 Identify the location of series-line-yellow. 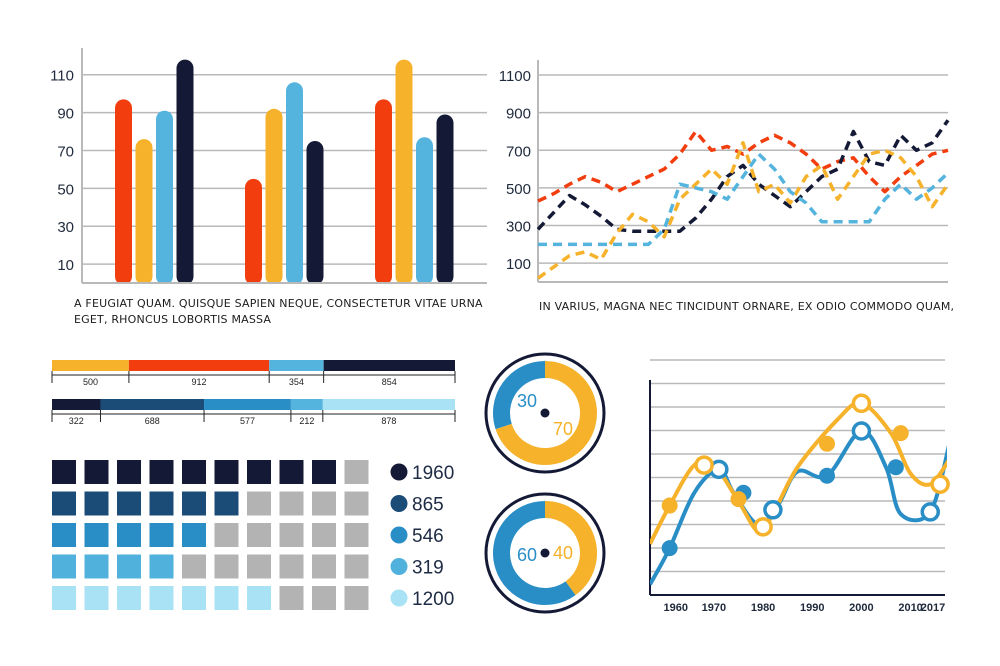
(743, 210).